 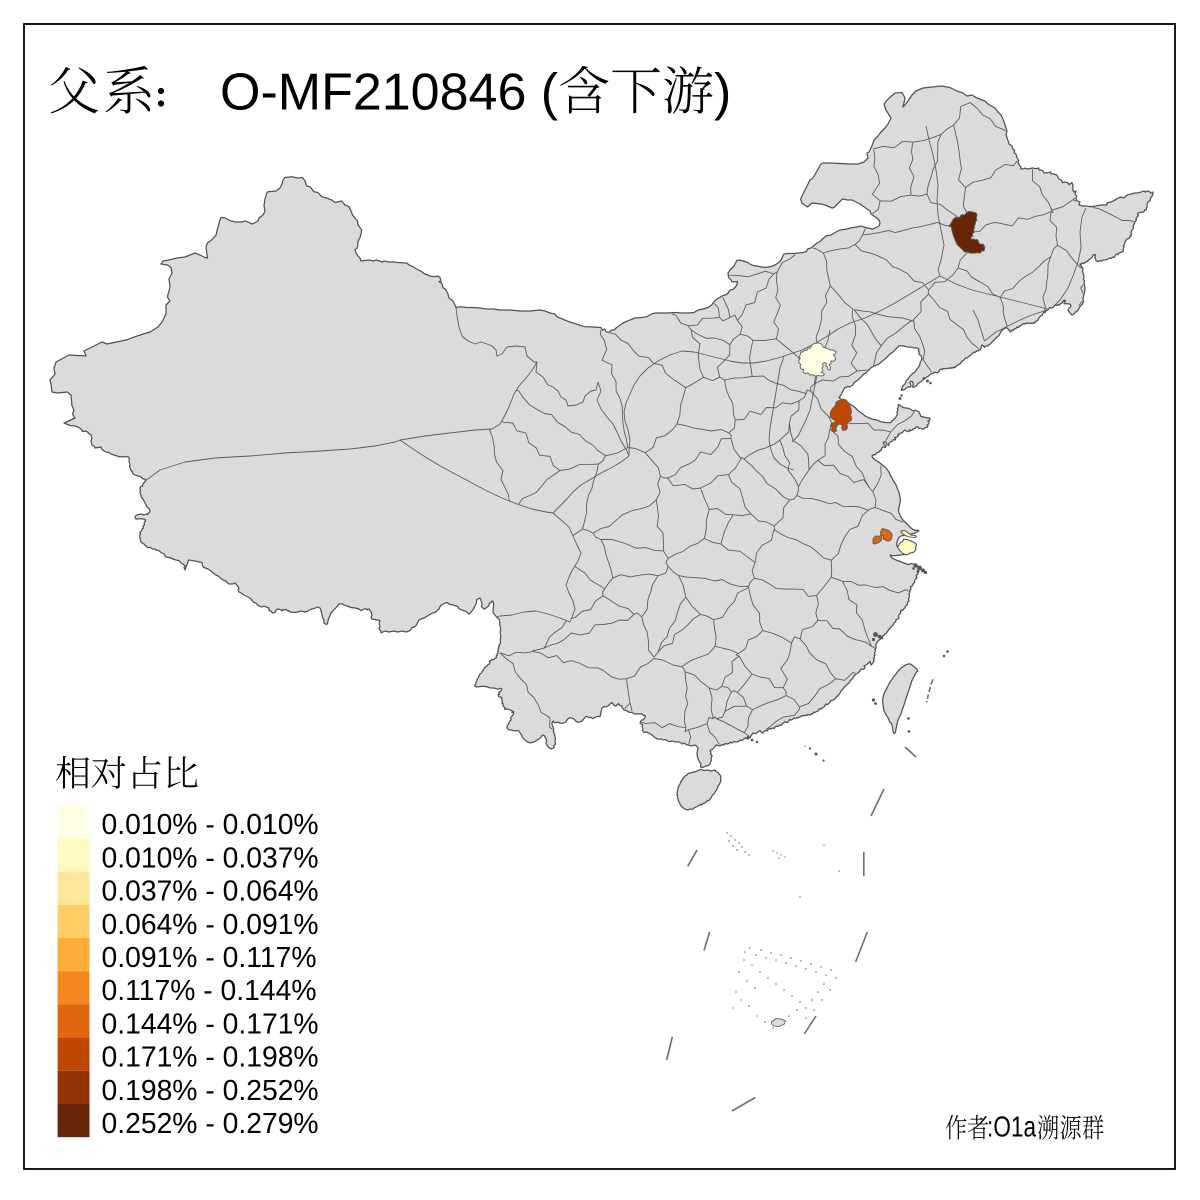 I want to click on svg-text: 0.171% - 0.198%, so click(x=210, y=1057).